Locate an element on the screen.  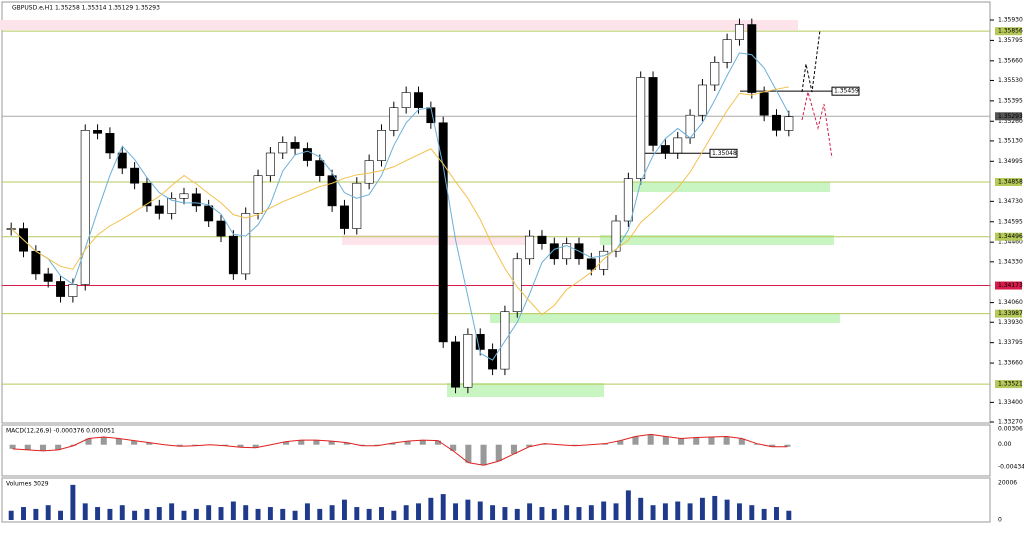
macd-tick-label: 0.00 is located at coordinates (1005, 444).